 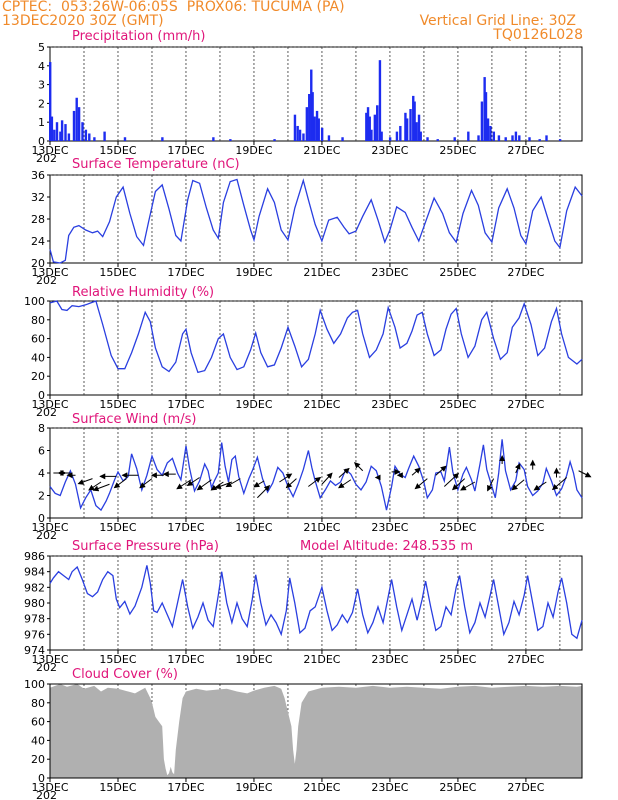 I want to click on header-model-code: TQ0126L028, so click(x=538, y=35).